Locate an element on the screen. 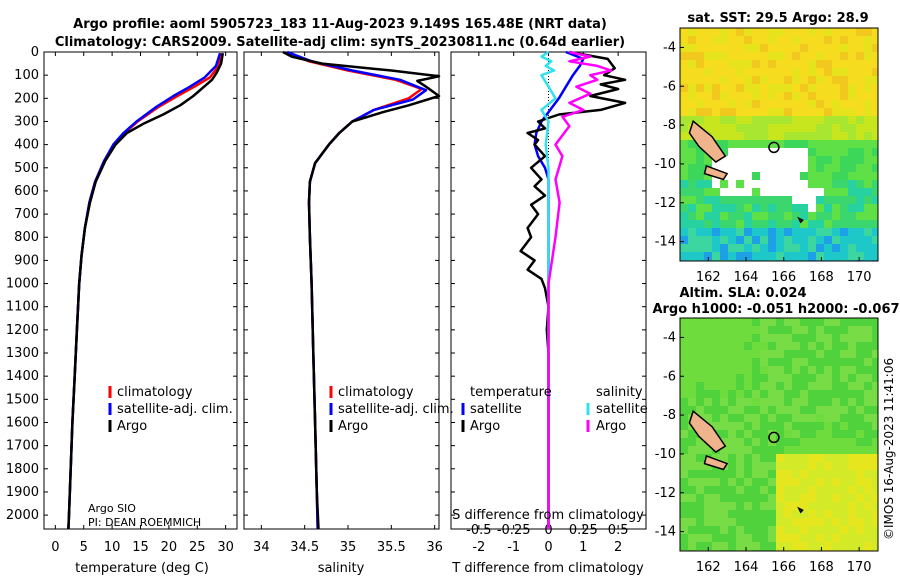 This screenshot has height=580, width=900. legend-s-argo: Argo is located at coordinates (611, 426).